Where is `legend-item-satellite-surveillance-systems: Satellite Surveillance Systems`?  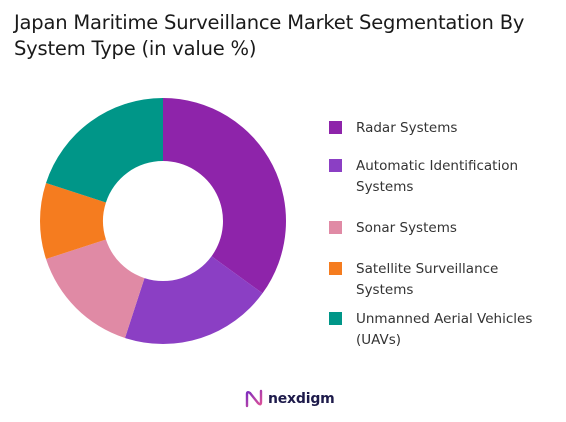 legend-item-satellite-surveillance-systems: Satellite Surveillance Systems is located at coordinates (437, 280).